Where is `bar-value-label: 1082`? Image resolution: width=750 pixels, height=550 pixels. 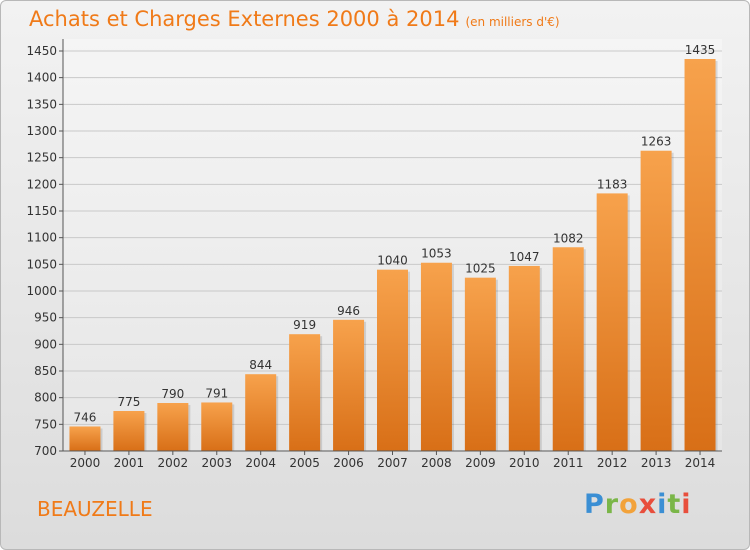
bar-value-label: 1082 is located at coordinates (568, 238).